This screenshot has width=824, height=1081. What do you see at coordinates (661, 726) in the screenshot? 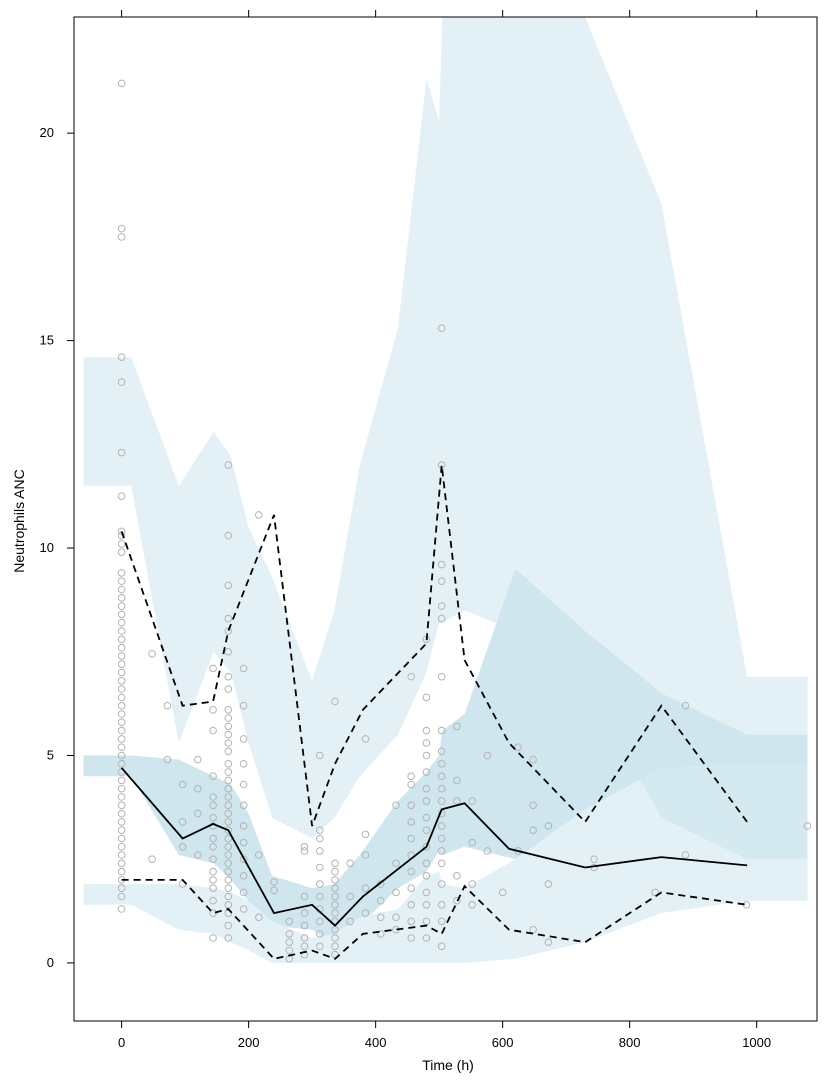
I see `prediction-band-overlap` at bounding box center [661, 726].